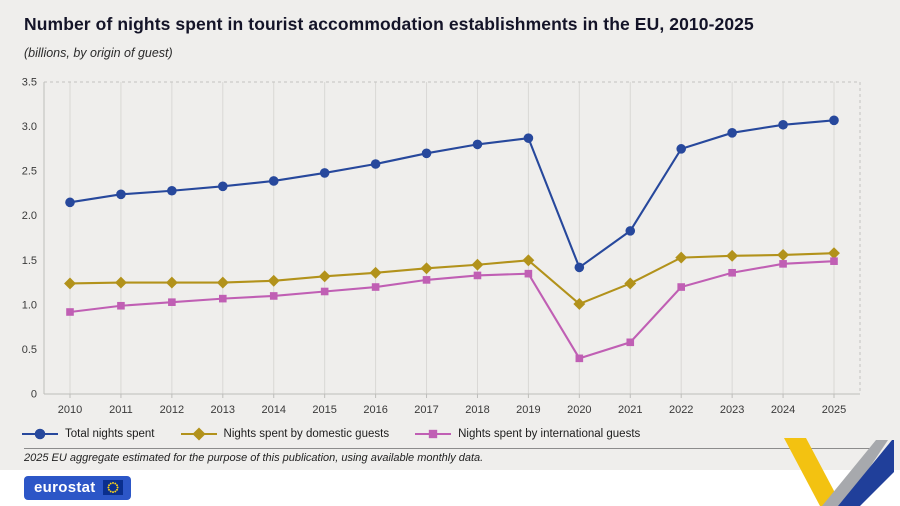 This screenshot has height=506, width=900. Describe the element at coordinates (121, 410) in the screenshot. I see `svg-text: 2011` at that location.